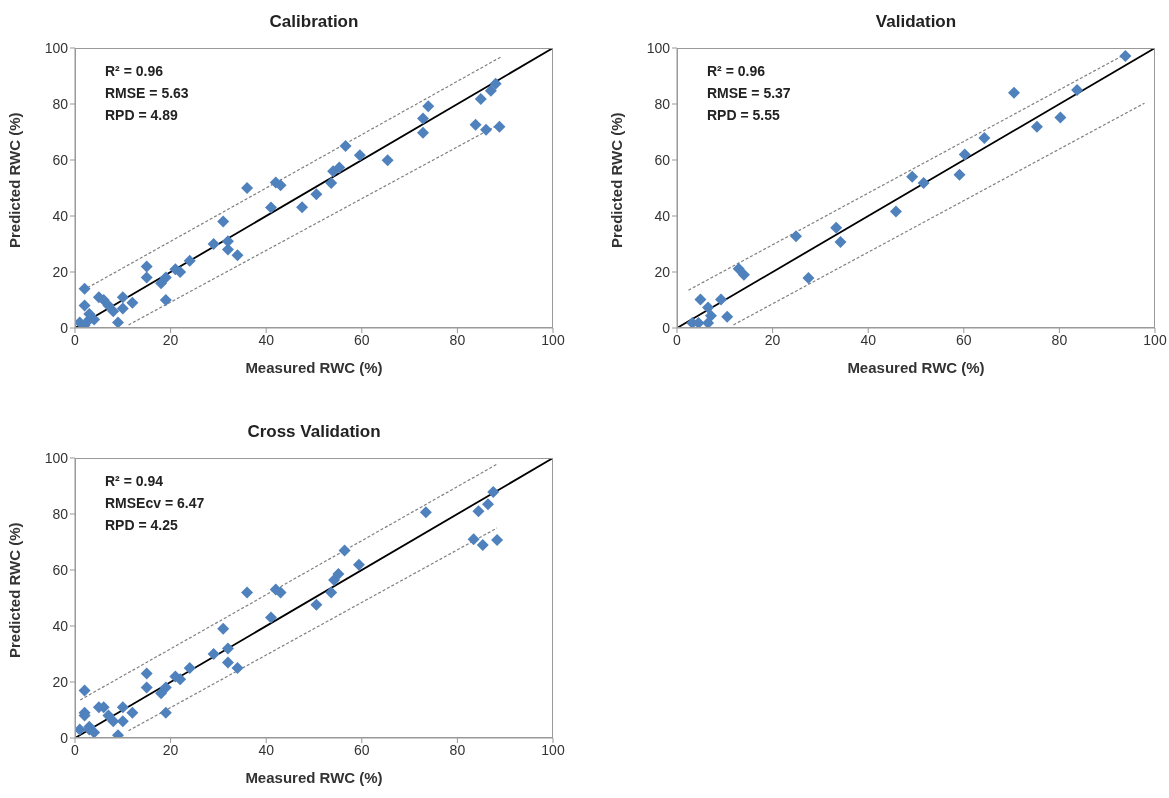 The width and height of the screenshot is (1169, 798). What do you see at coordinates (749, 93) in the screenshot?
I see `annotation: RMSE = 5.37` at bounding box center [749, 93].